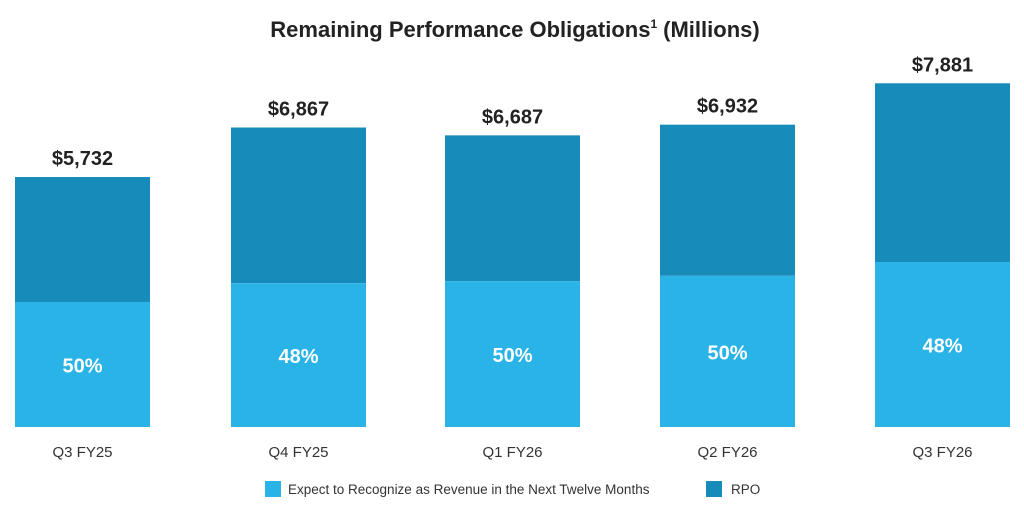 The height and width of the screenshot is (509, 1024). I want to click on category-label: Q3 FY26, so click(942, 452).